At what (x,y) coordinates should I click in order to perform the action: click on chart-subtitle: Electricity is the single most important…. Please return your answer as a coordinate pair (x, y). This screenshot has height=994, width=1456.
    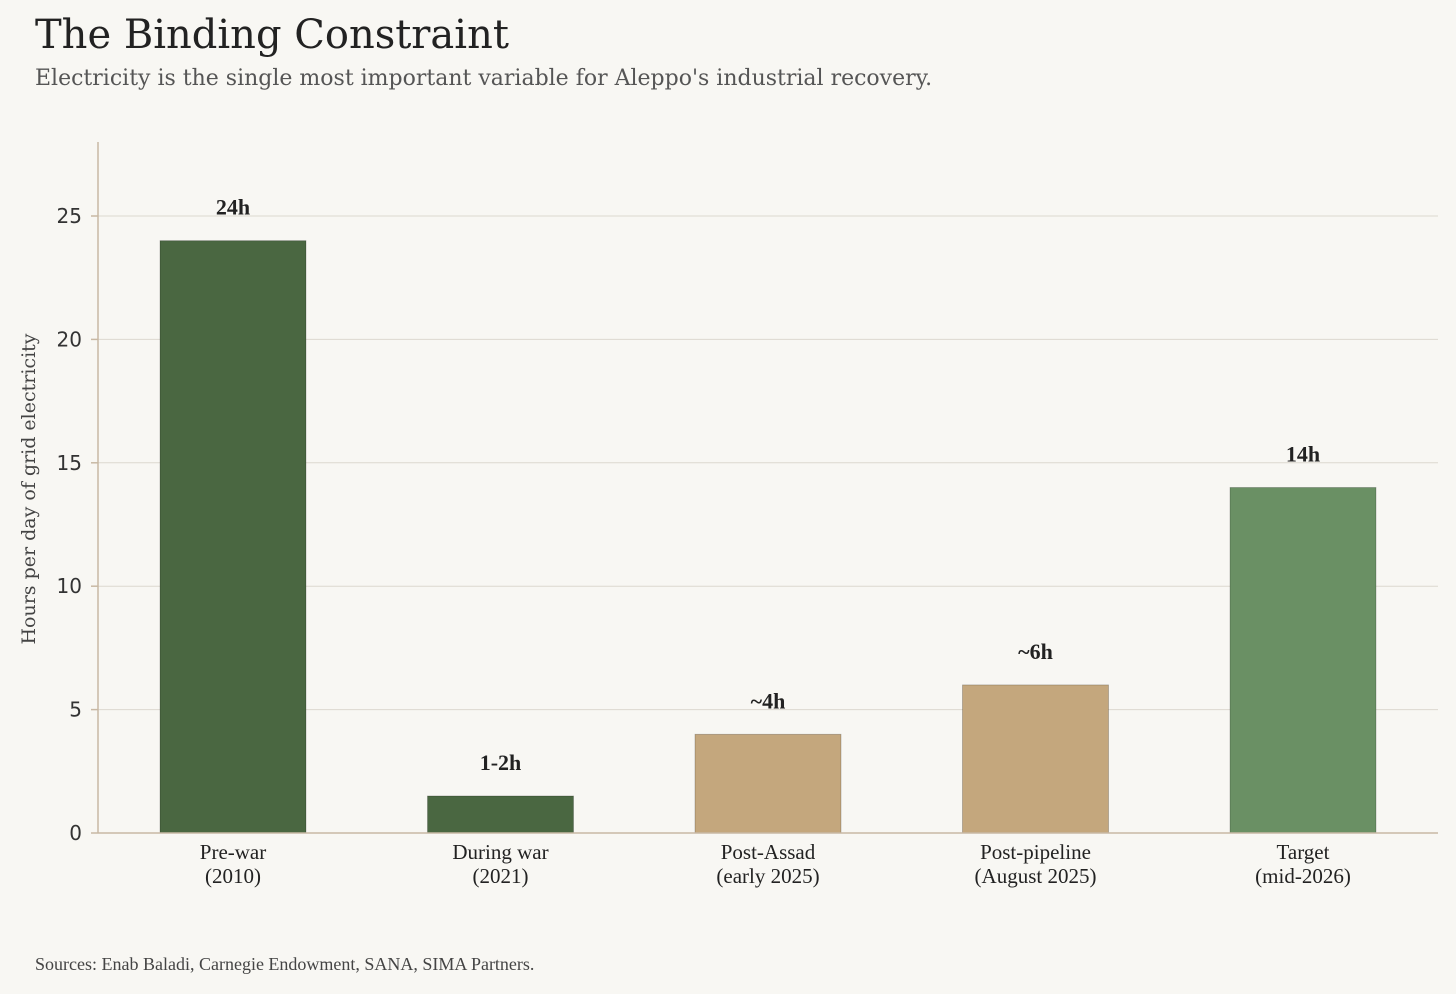
    Looking at the image, I should click on (484, 78).